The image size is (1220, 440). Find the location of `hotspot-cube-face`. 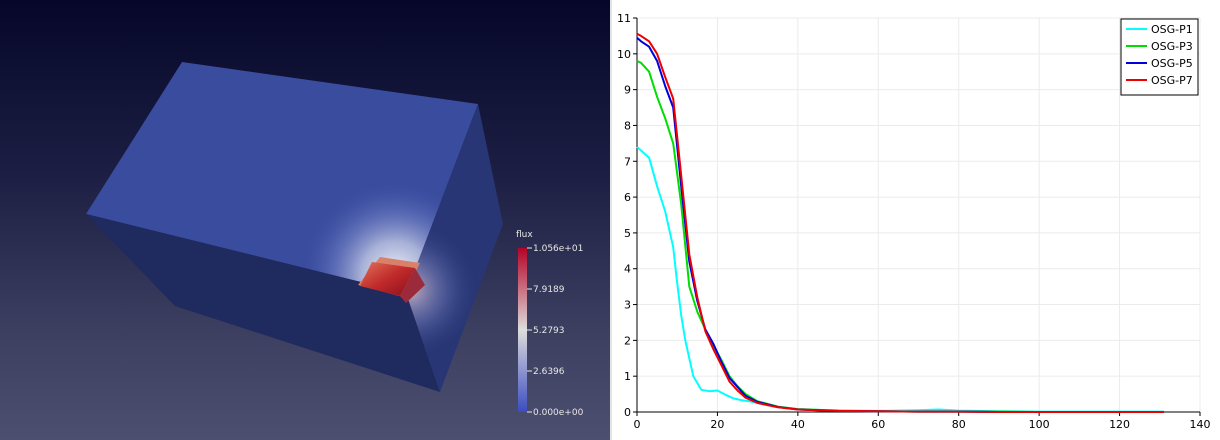

hotspot-cube-face is located at coordinates (387, 279).